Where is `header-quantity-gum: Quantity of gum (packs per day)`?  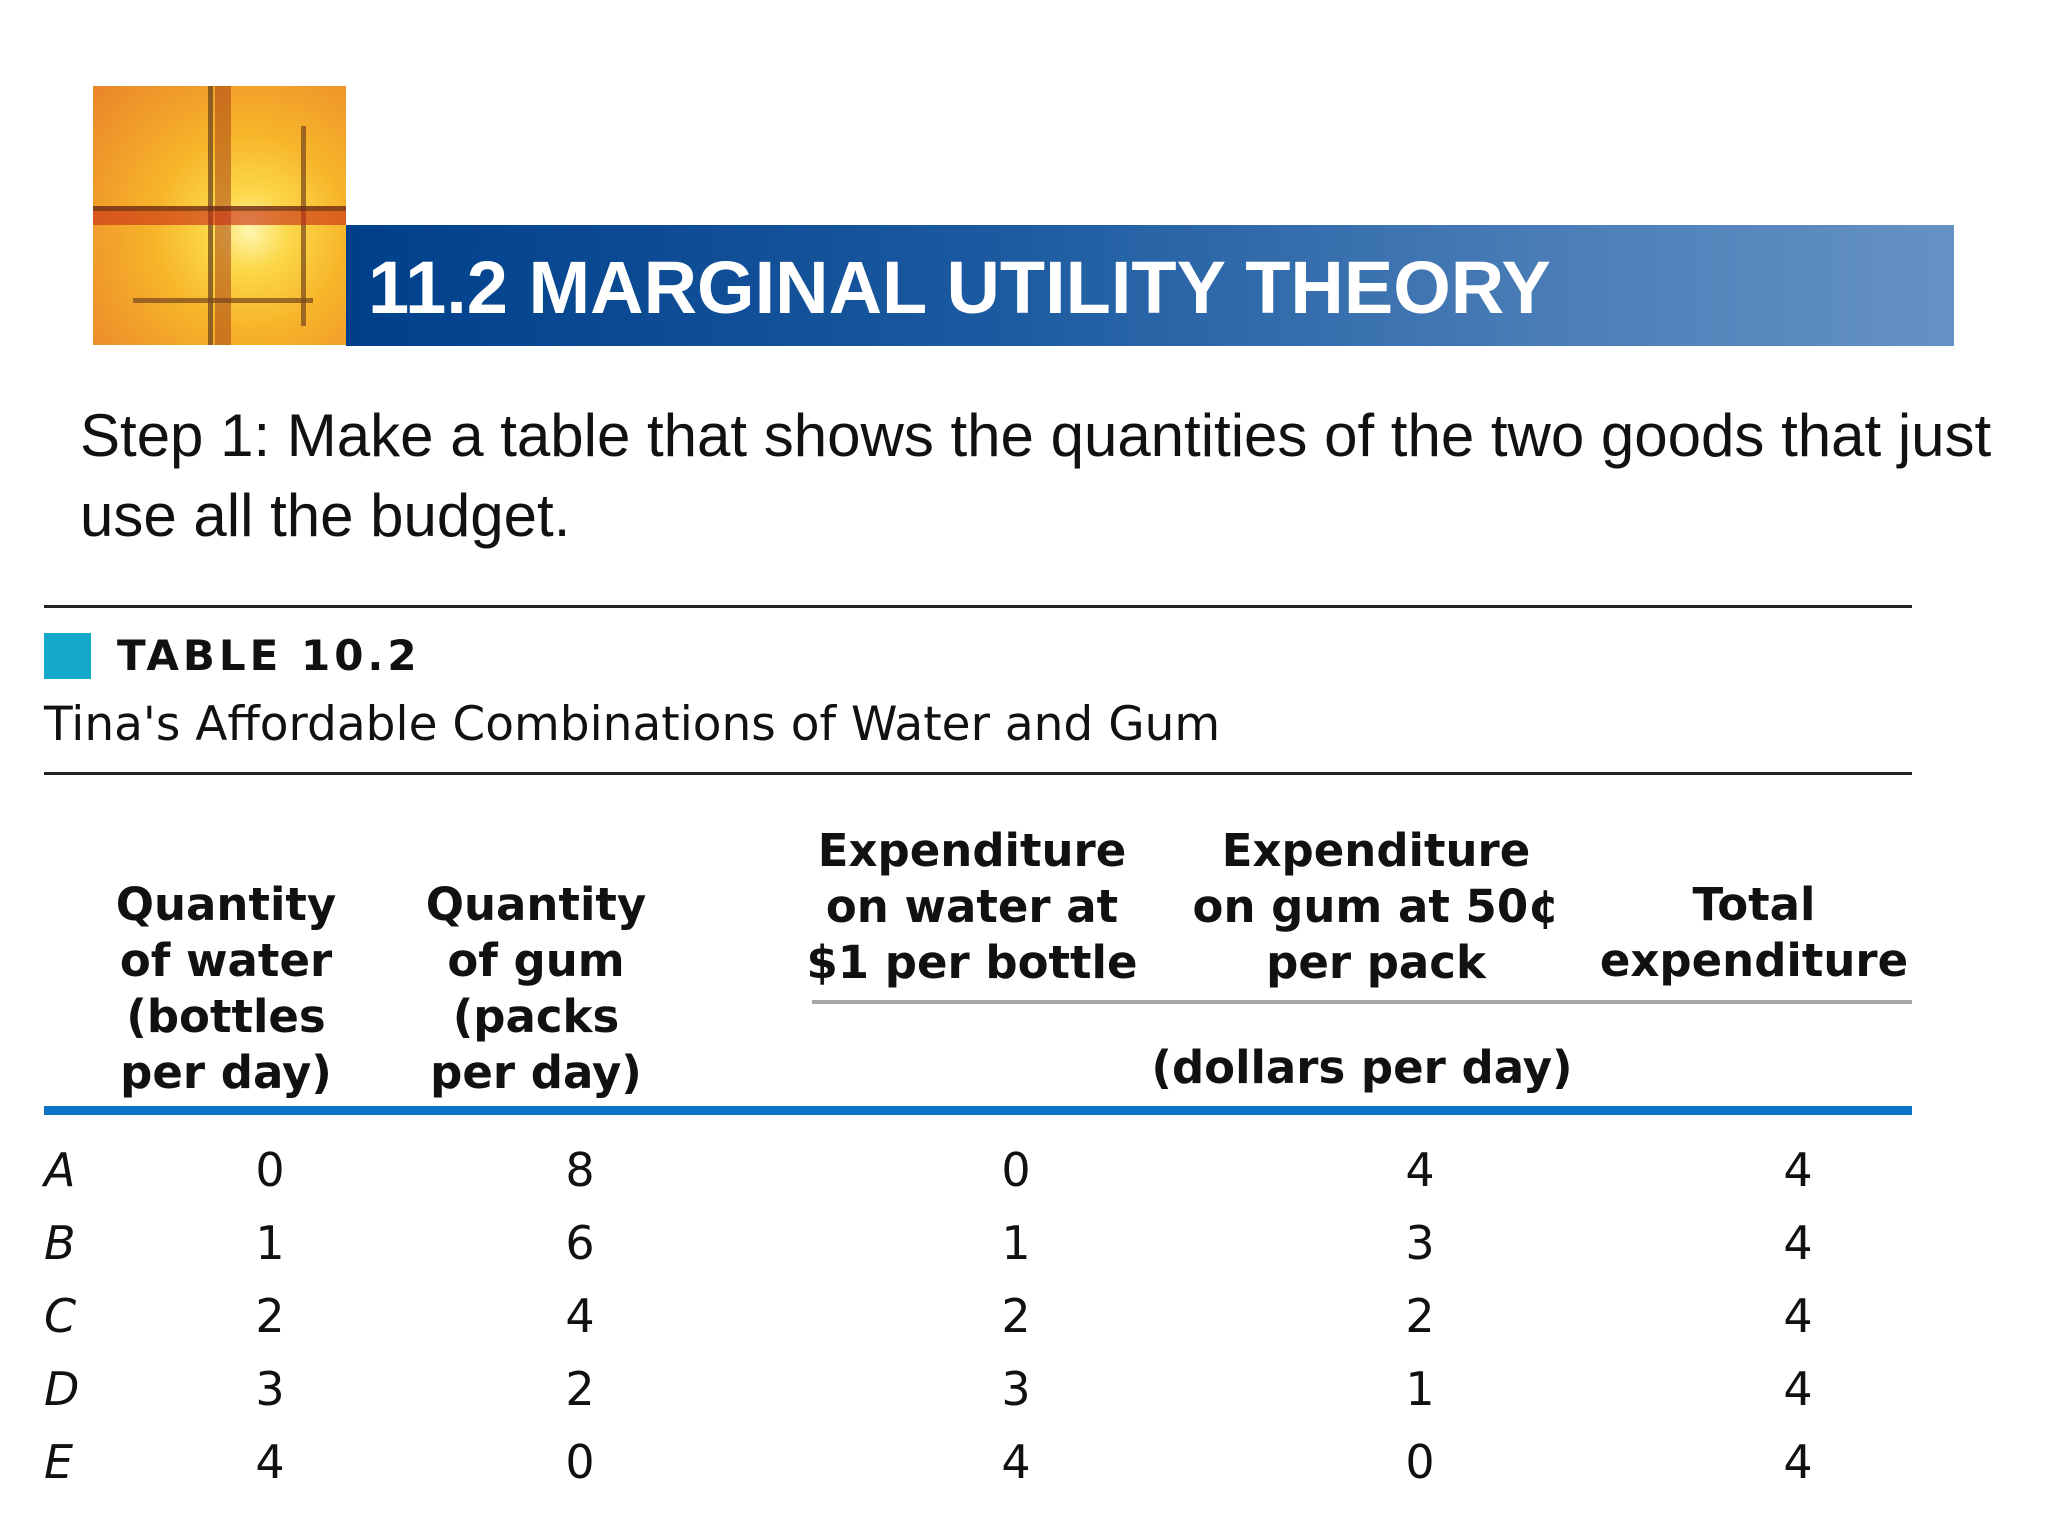 header-quantity-gum: Quantity of gum (packs per day) is located at coordinates (536, 988).